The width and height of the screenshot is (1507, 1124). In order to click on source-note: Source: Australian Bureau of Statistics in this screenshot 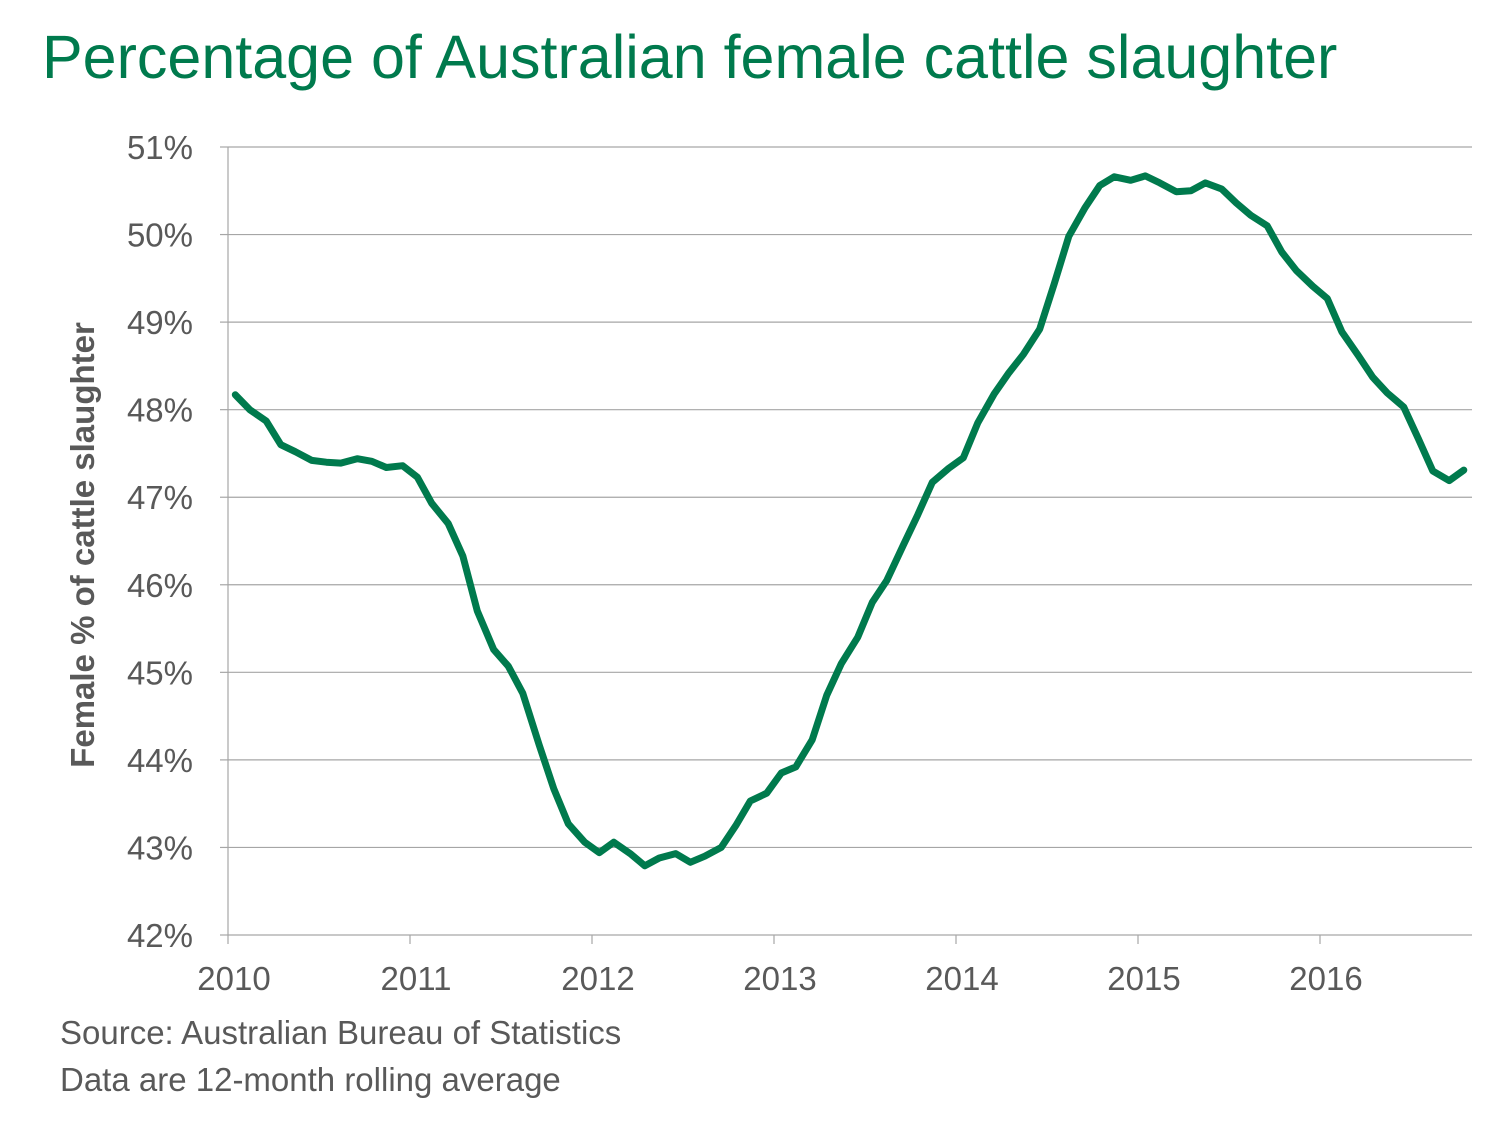, I will do `click(341, 1032)`.